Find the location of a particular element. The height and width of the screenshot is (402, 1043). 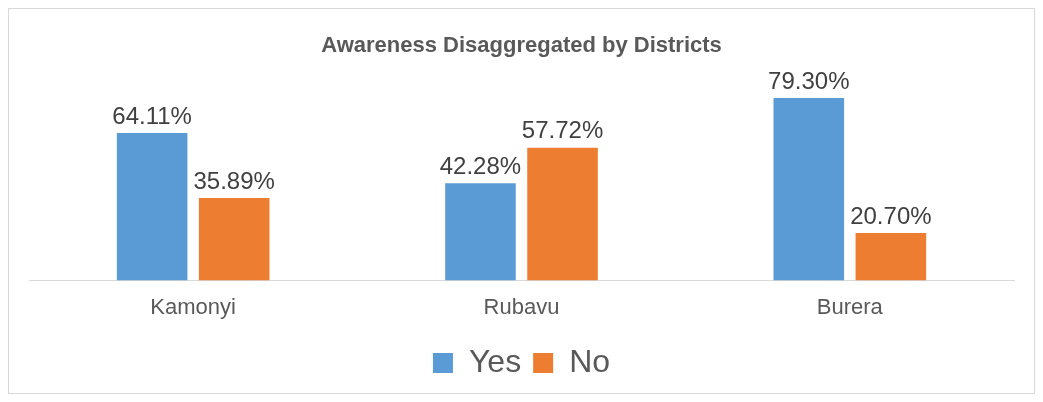

legend-label: Yes is located at coordinates (495, 360).